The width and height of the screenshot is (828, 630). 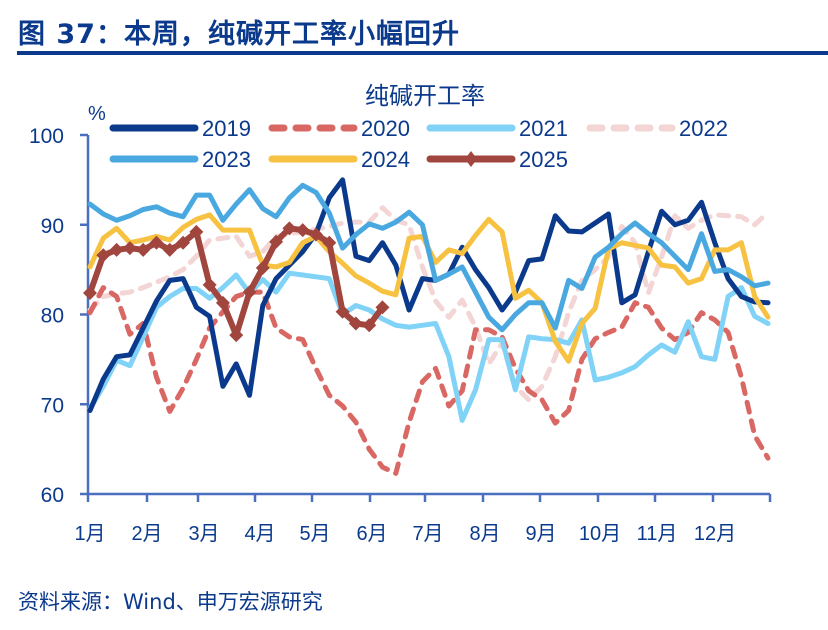 I want to click on legend-label-2023: 2023, so click(x=226, y=159).